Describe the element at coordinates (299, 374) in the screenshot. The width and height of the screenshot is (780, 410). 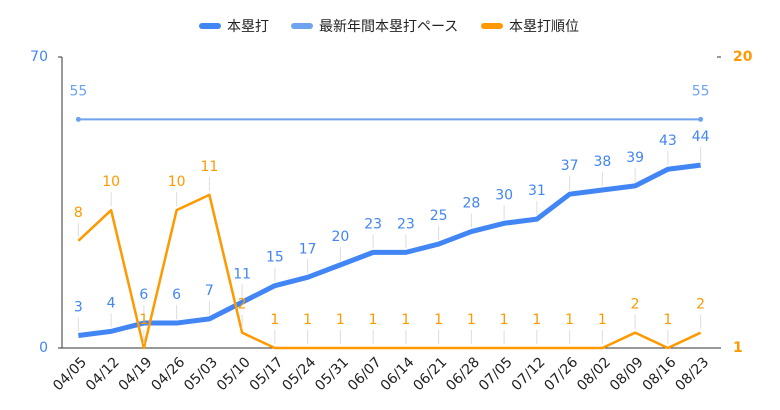
I see `x-tick-label: 05/24` at that location.